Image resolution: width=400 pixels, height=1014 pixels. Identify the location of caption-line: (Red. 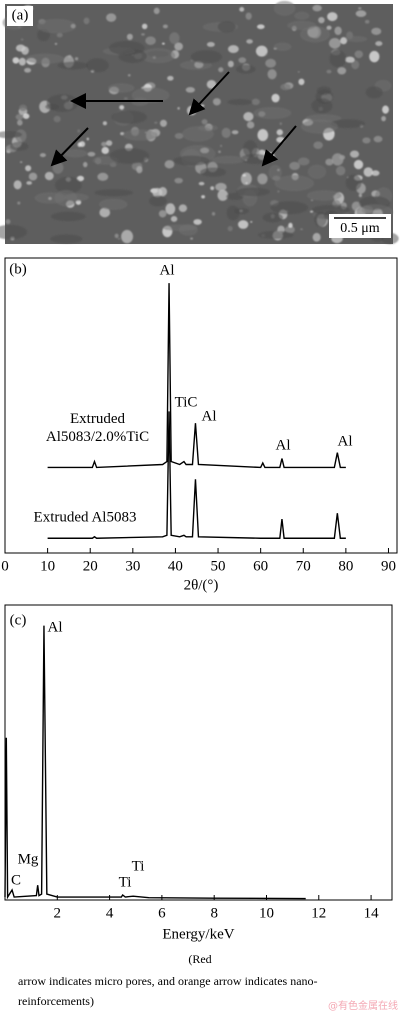
(200, 959).